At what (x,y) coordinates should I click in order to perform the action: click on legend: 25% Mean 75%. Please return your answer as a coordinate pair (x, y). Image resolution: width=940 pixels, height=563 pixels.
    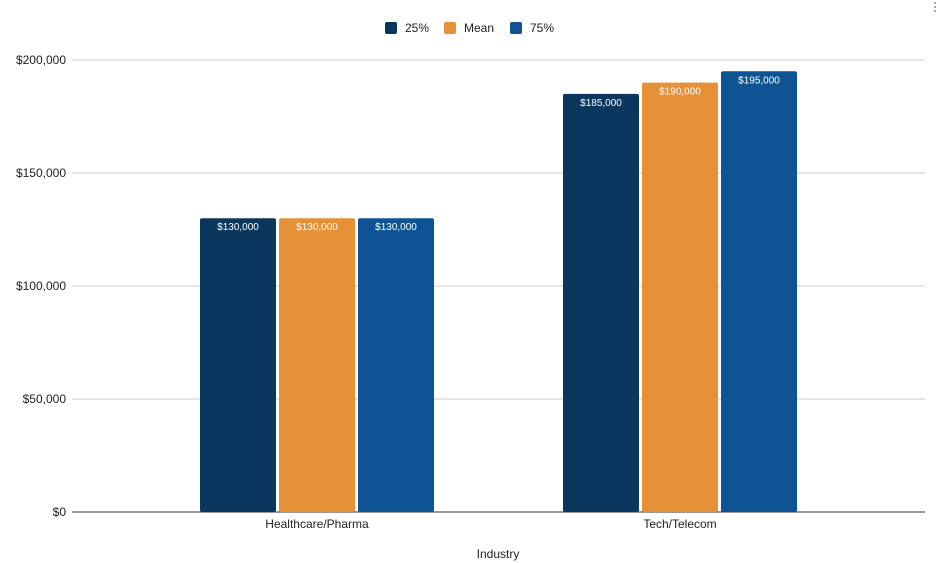
    Looking at the image, I should click on (469, 28).